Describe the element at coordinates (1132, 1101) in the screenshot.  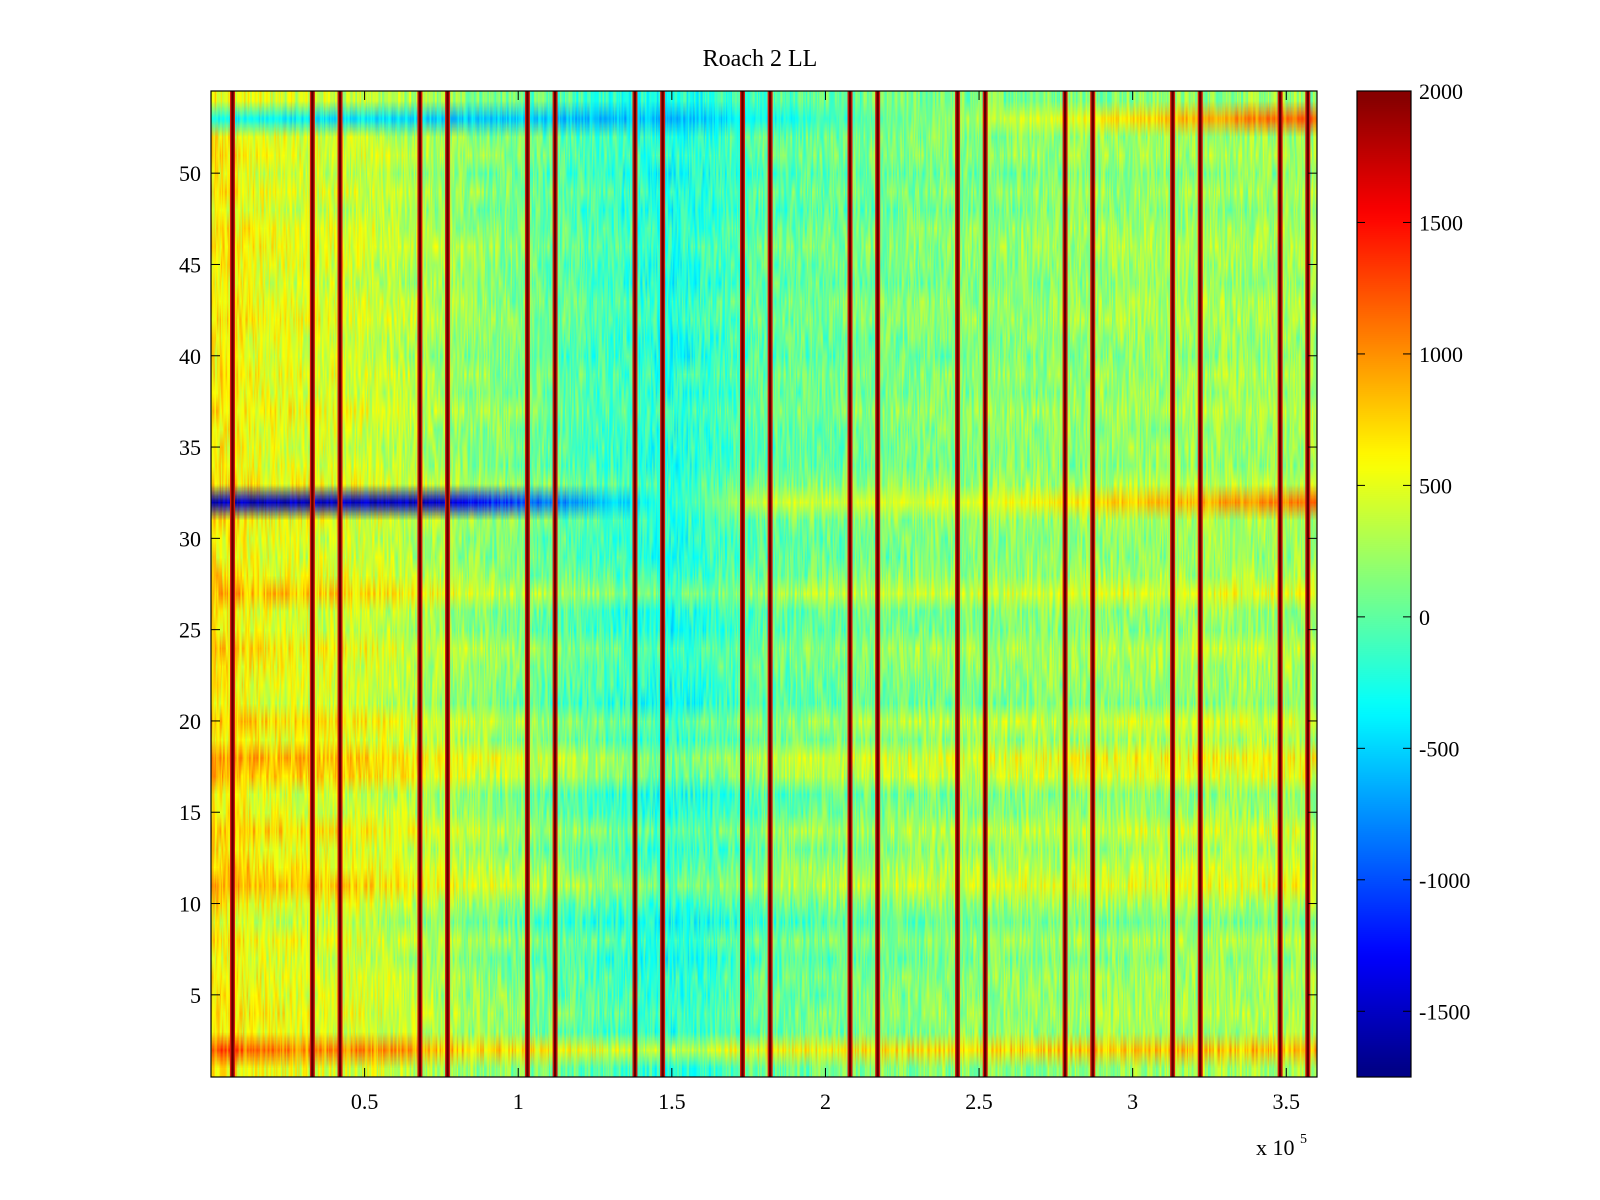
I see `x-tick-label-5: 3` at that location.